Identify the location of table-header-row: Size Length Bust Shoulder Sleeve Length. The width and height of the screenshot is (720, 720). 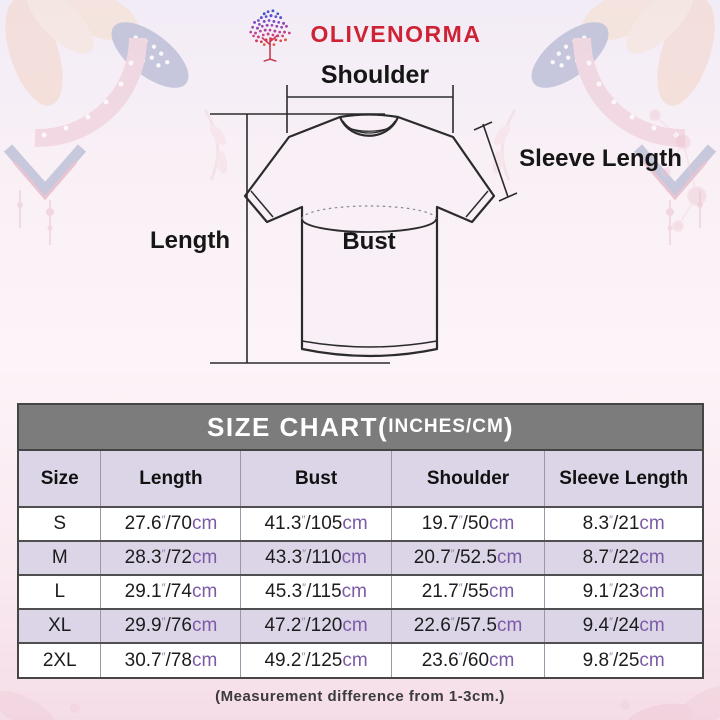
(360, 479).